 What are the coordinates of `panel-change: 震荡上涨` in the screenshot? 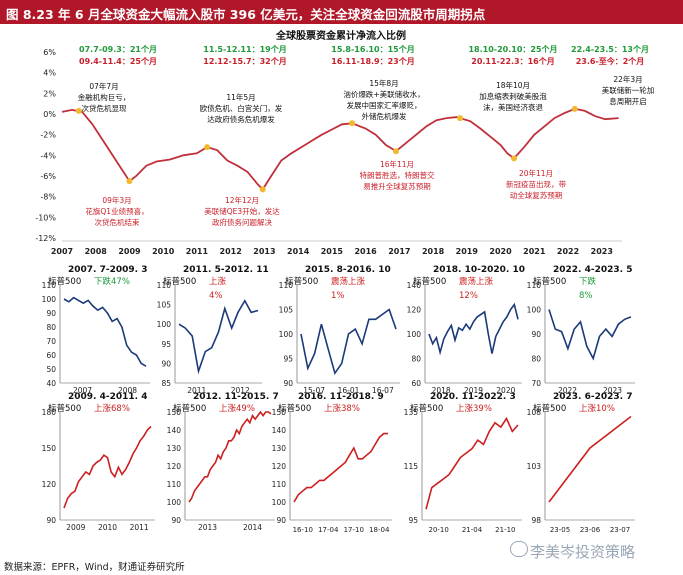 It's located at (348, 281).